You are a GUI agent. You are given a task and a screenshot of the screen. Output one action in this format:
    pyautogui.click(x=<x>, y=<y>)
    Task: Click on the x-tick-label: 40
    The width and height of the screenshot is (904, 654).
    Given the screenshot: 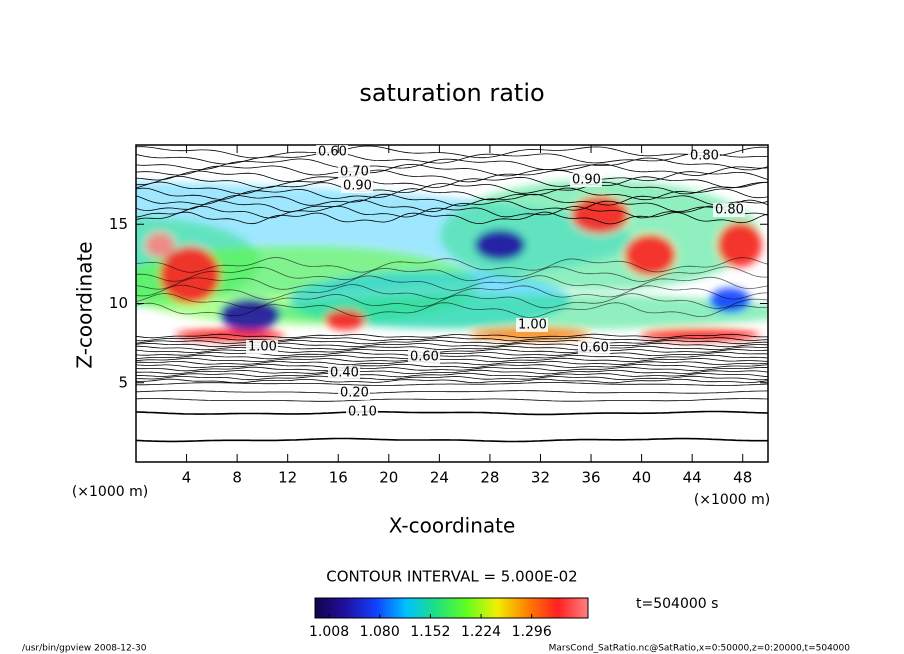 What is the action you would take?
    pyautogui.click(x=641, y=478)
    